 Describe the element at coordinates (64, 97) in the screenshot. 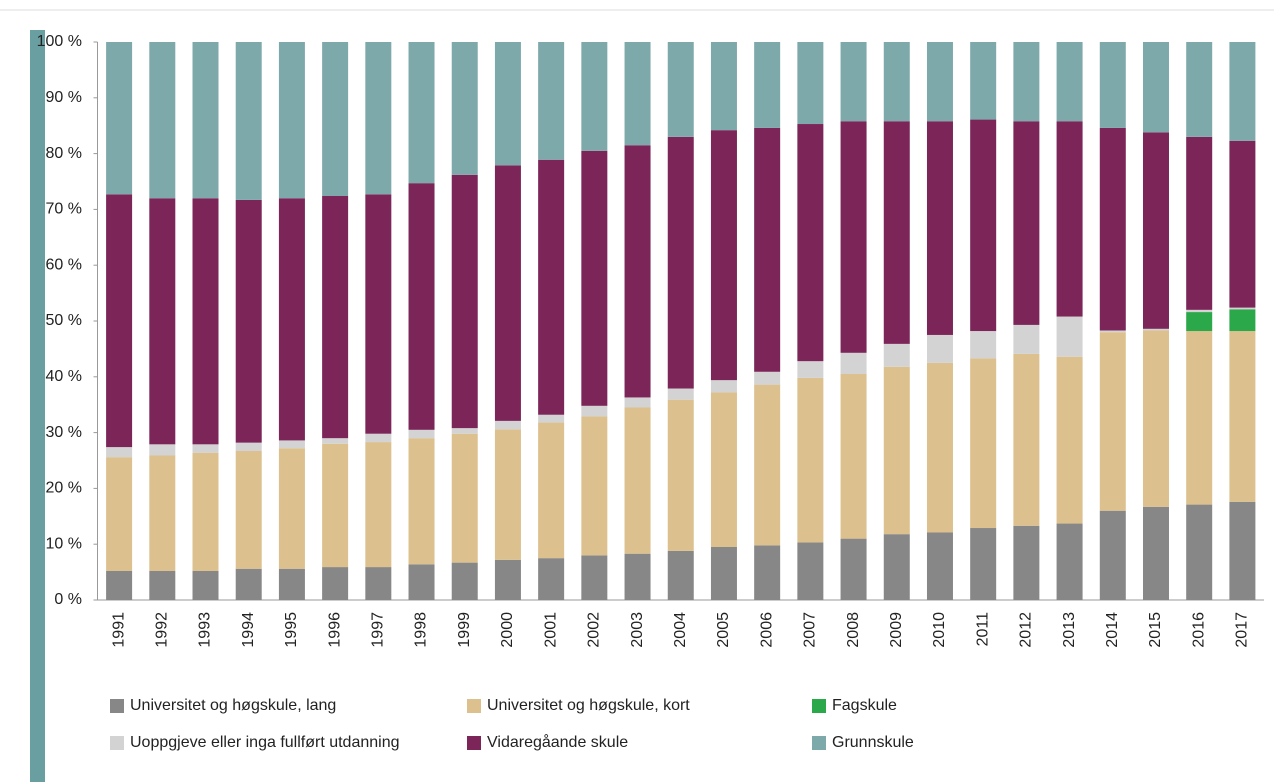

I see `y-tick-label: 90 %` at that location.